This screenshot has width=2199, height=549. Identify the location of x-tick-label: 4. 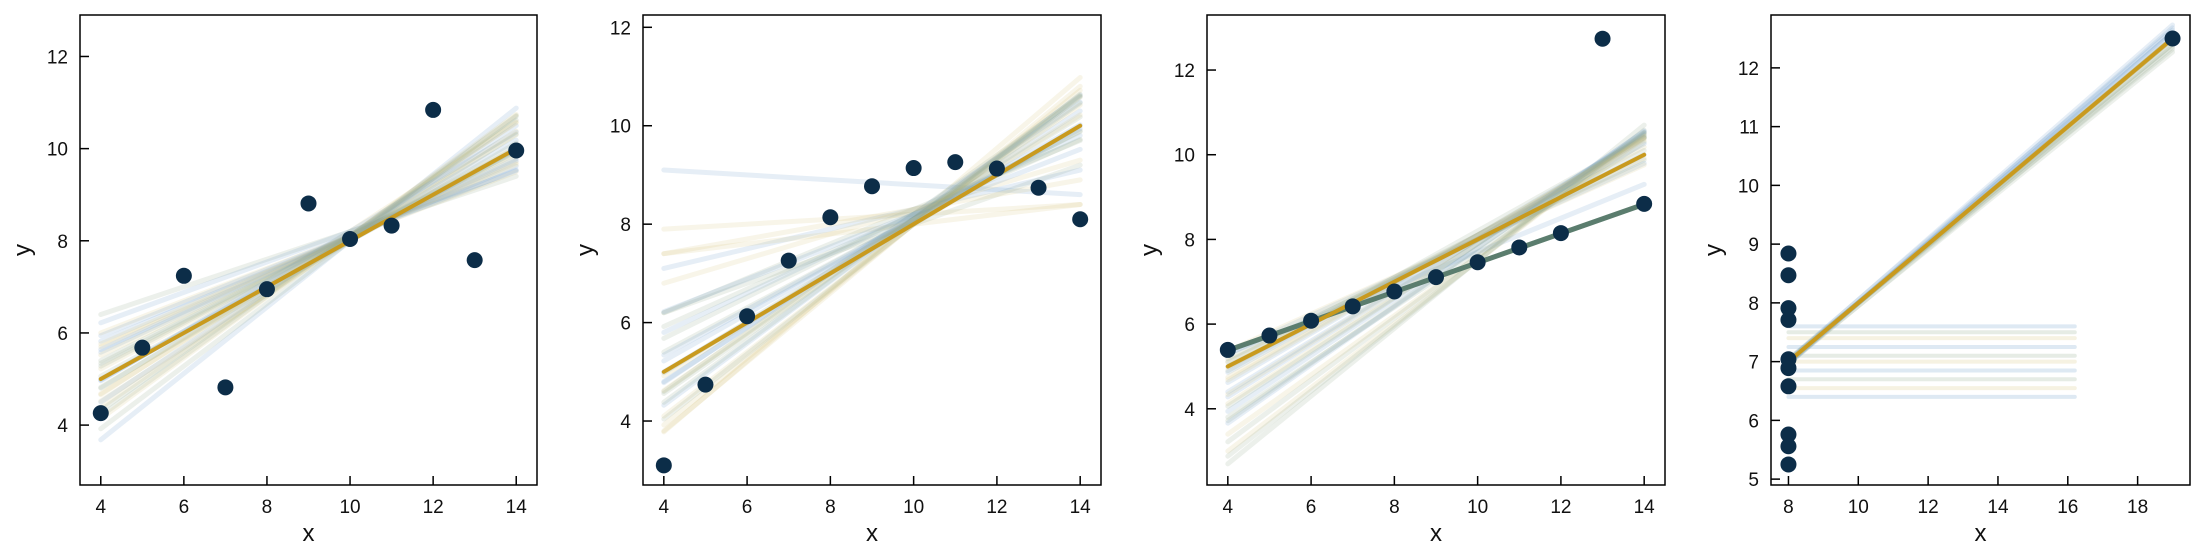
(100, 507).